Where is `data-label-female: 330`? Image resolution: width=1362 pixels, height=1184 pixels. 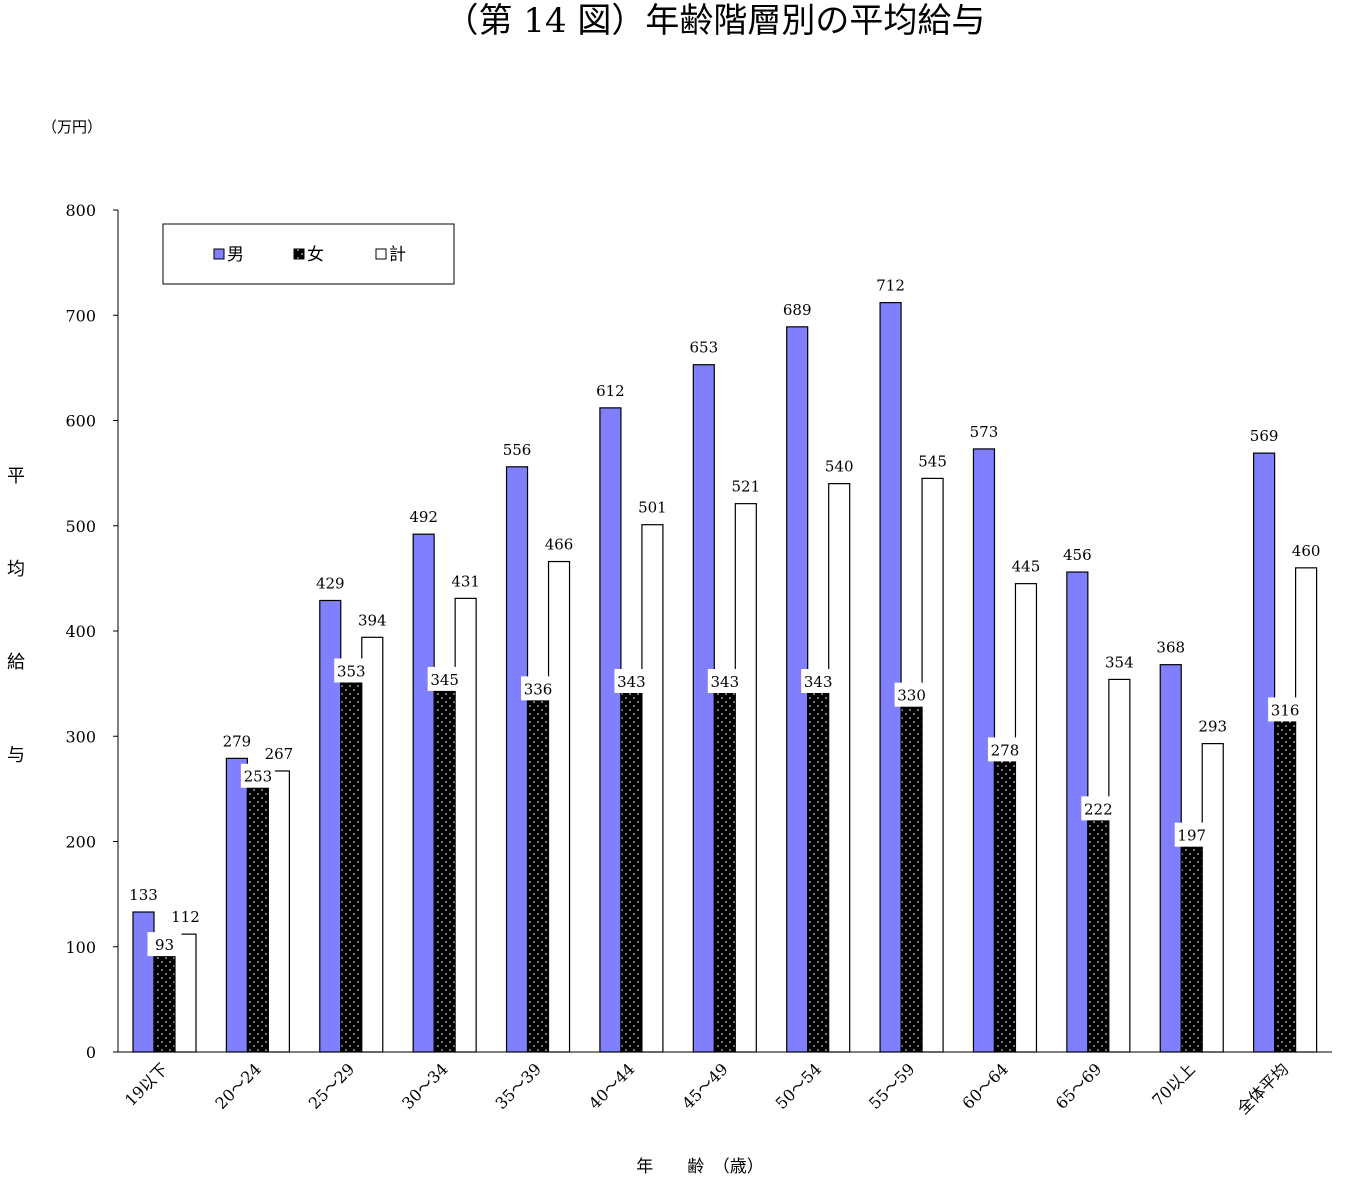
data-label-female: 330 is located at coordinates (911, 696).